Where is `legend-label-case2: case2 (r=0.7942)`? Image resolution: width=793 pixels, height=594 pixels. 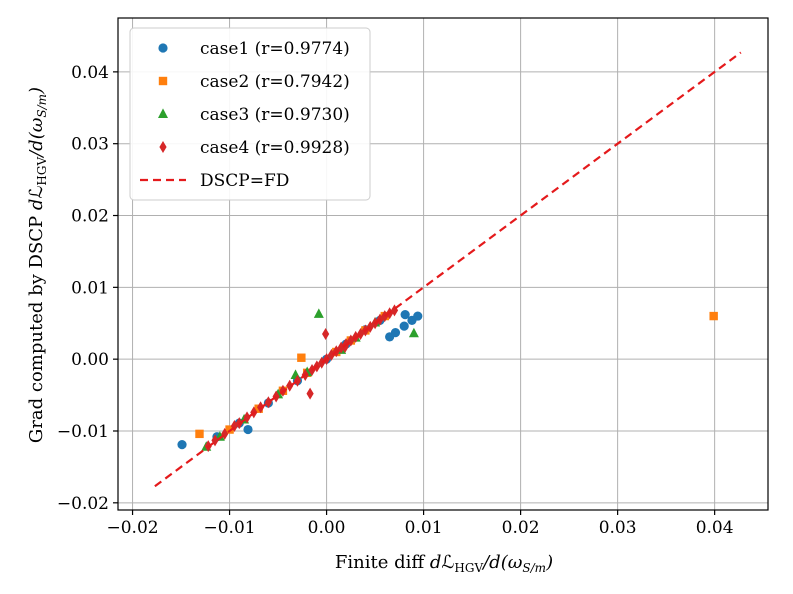 legend-label-case2: case2 (r=0.7942) is located at coordinates (275, 82).